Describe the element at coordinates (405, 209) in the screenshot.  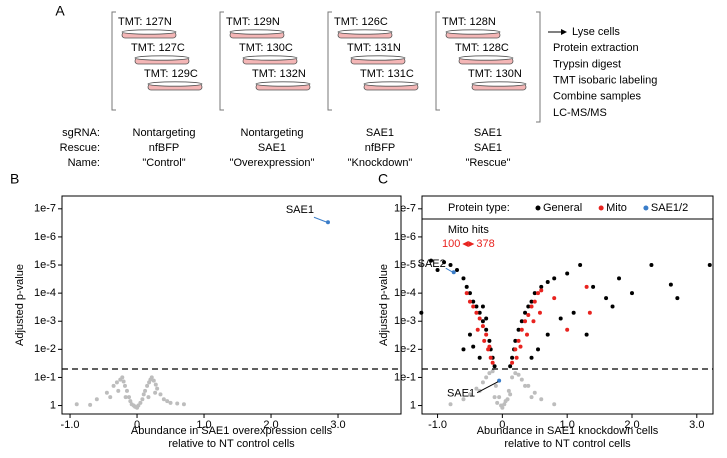
I see `y-tick-label: 1e-7` at that location.